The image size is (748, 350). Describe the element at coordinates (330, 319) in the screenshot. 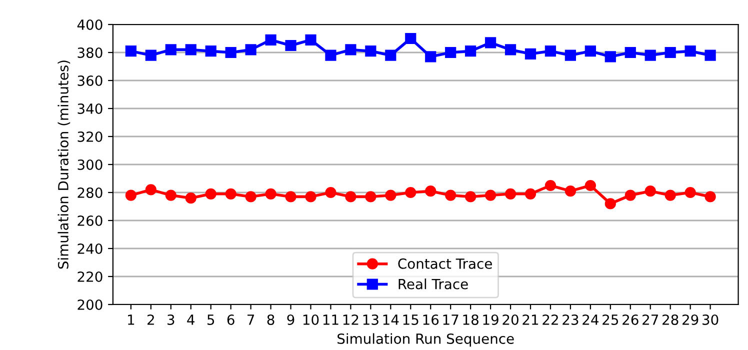

I see `x-tick-label: 11` at that location.